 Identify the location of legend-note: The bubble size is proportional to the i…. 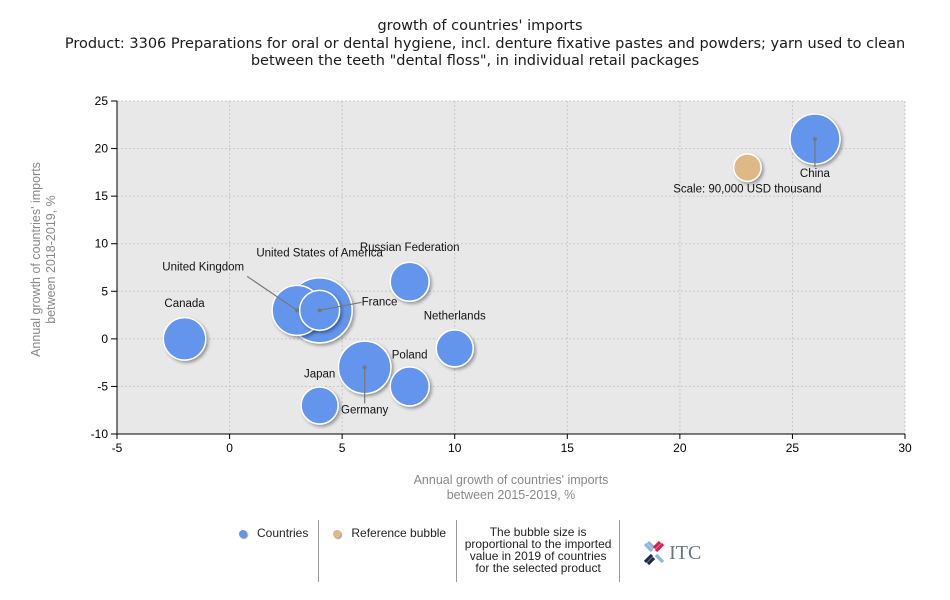
(538, 550).